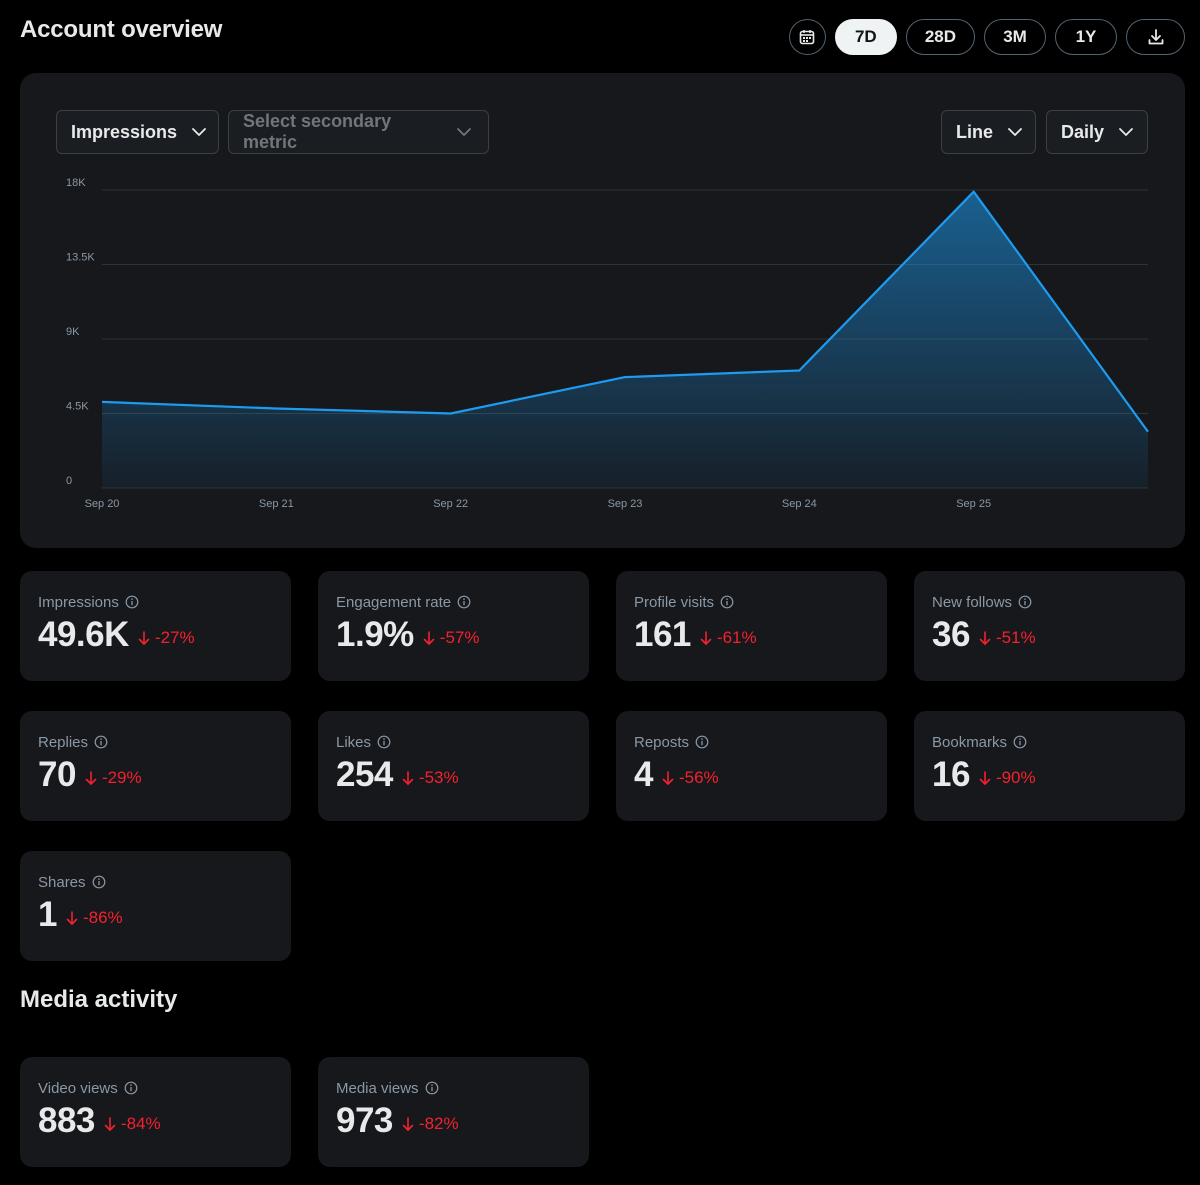  Describe the element at coordinates (155, 742) in the screenshot. I see `metric-label-row: Replies` at that location.